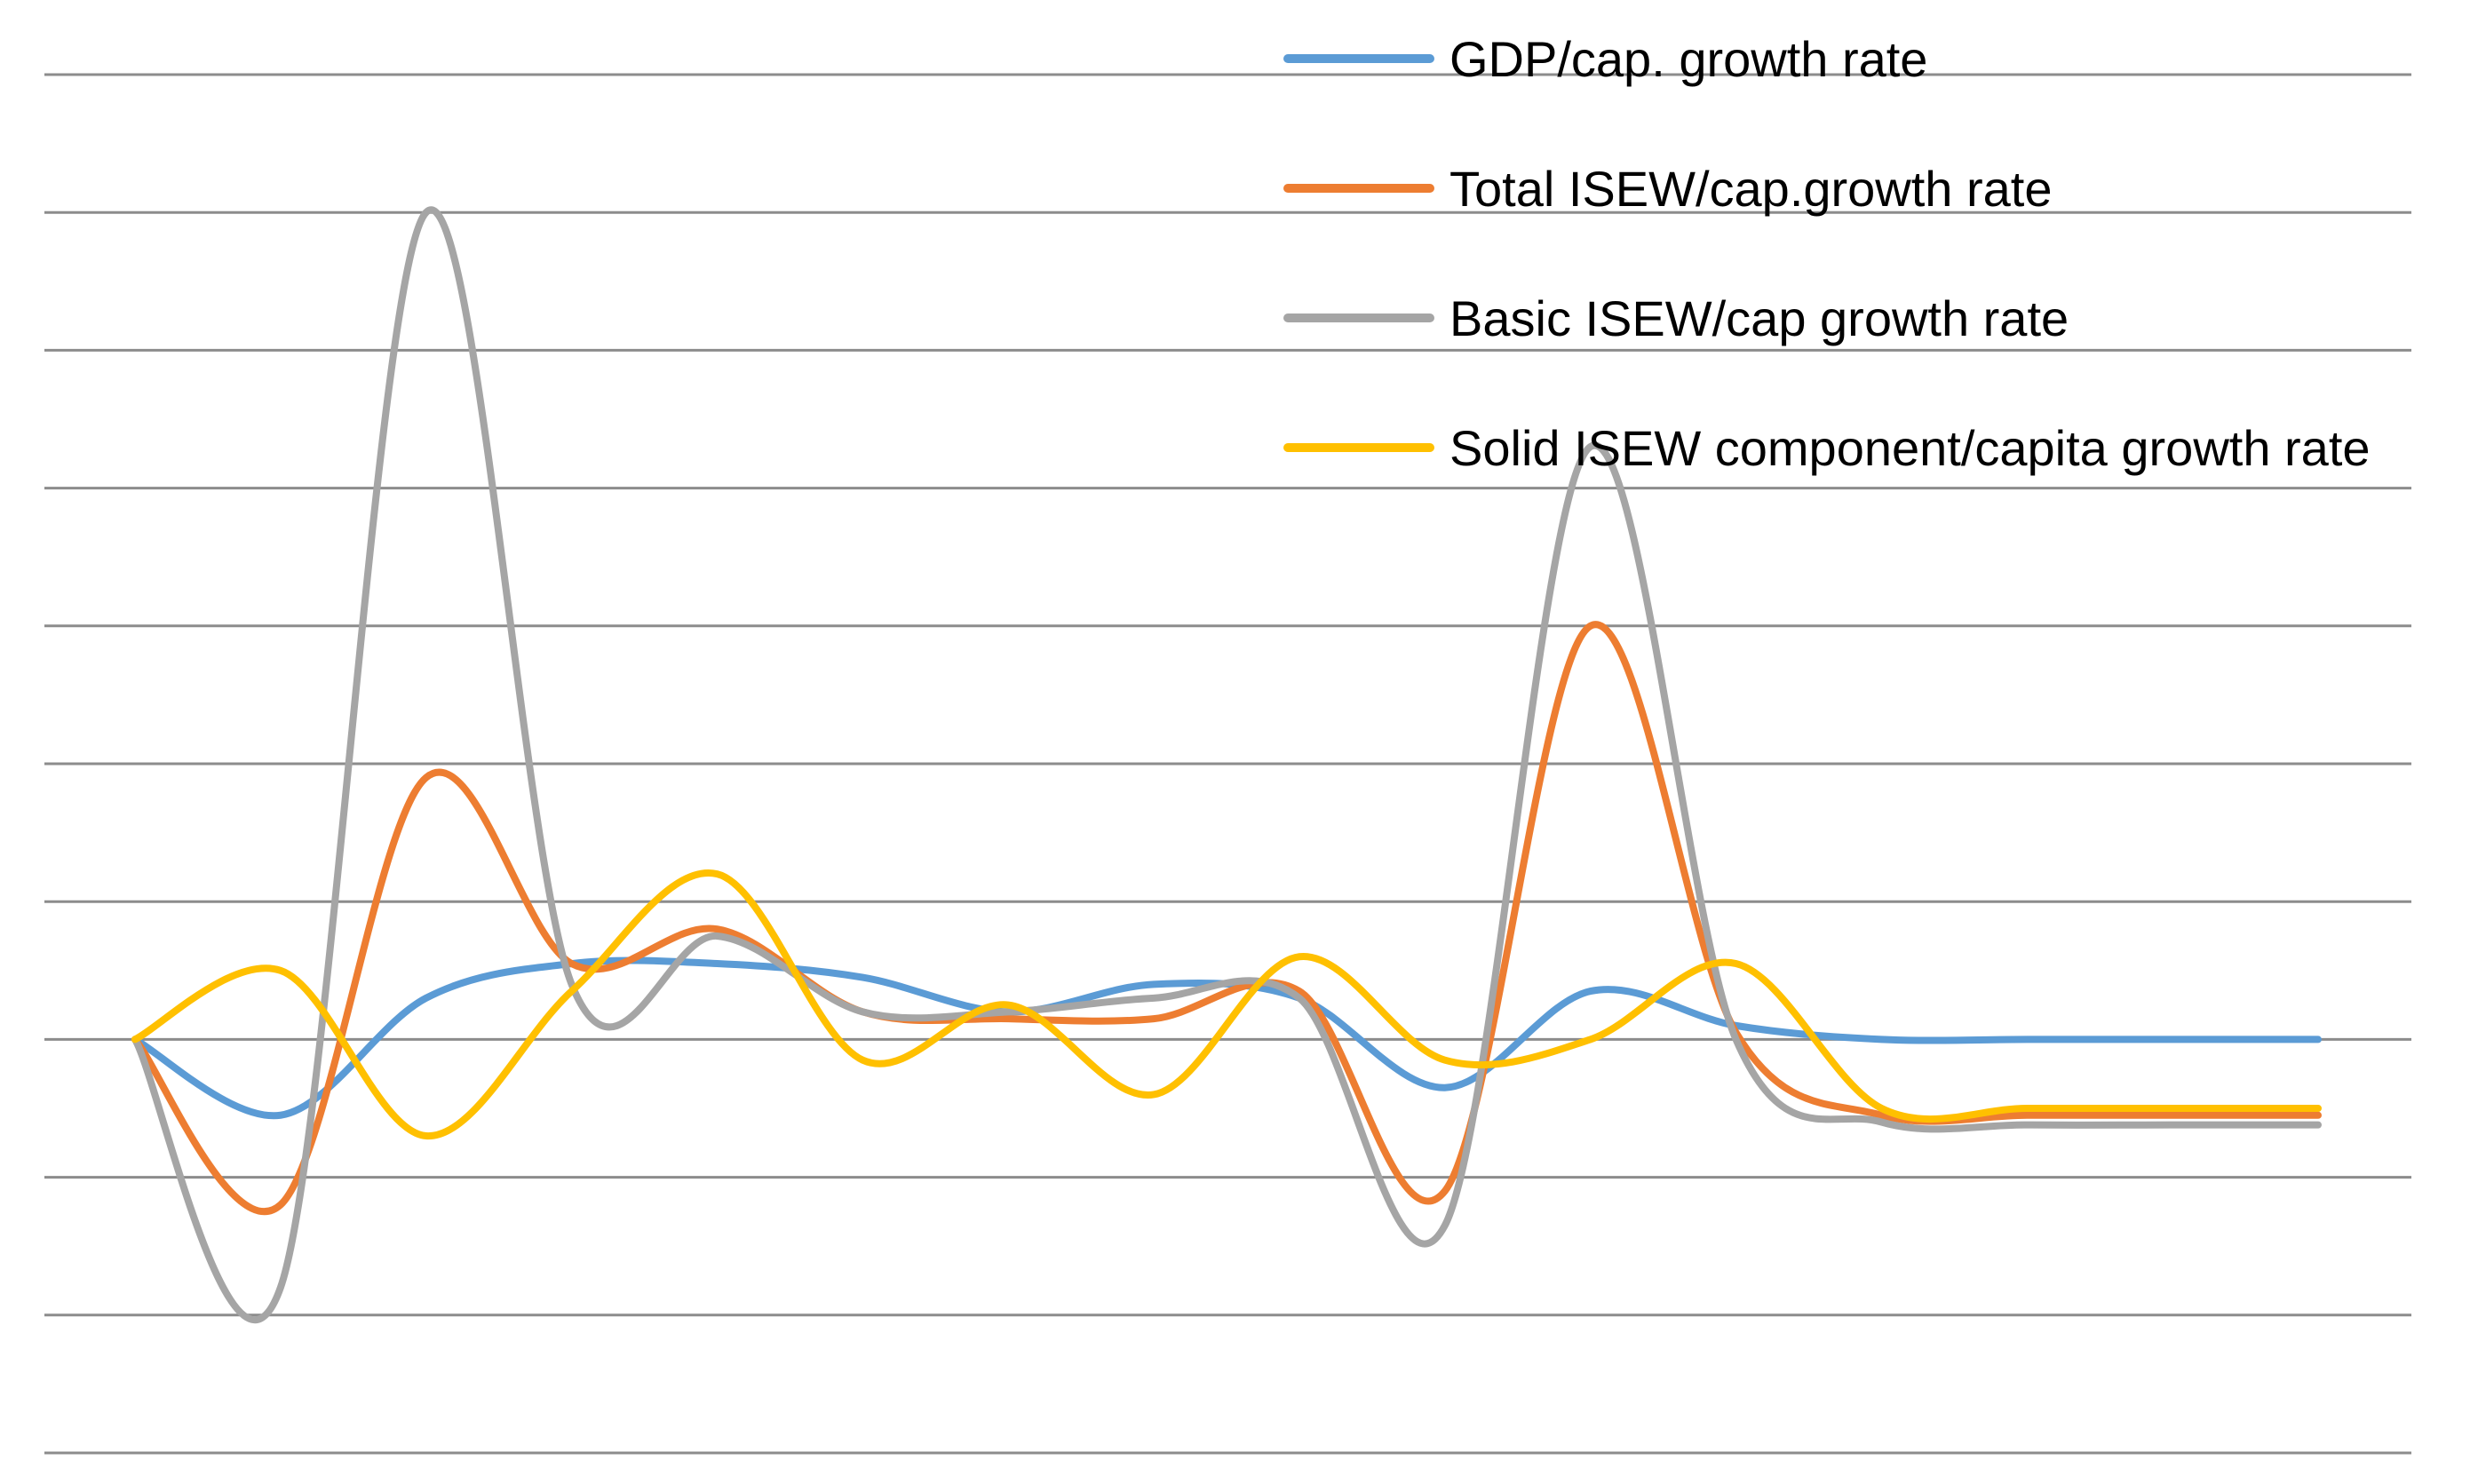  Describe the element at coordinates (1688, 59) in the screenshot. I see `legend-label: GDP/cap. growth rate` at that location.